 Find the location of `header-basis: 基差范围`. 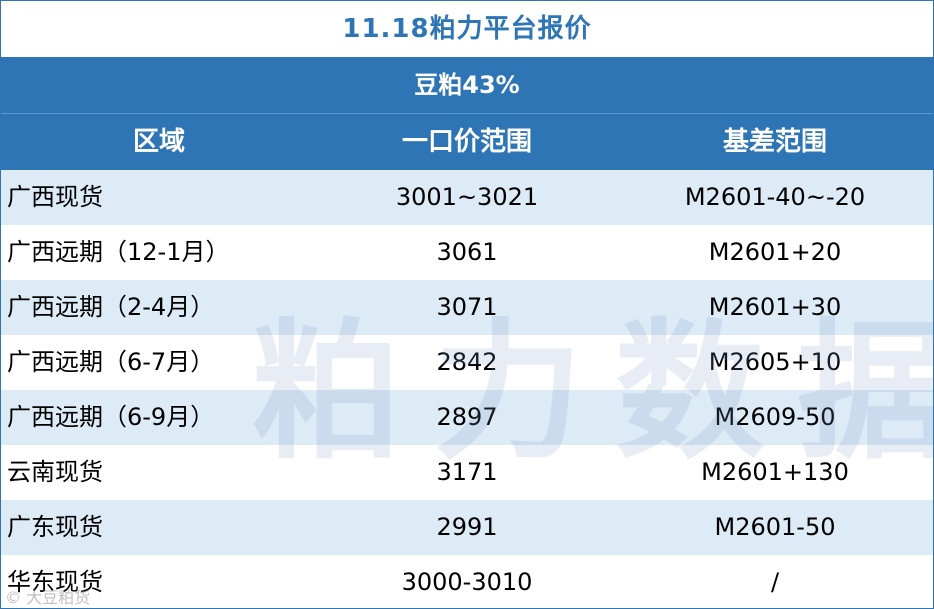

header-basis: 基差范围 is located at coordinates (774, 142).